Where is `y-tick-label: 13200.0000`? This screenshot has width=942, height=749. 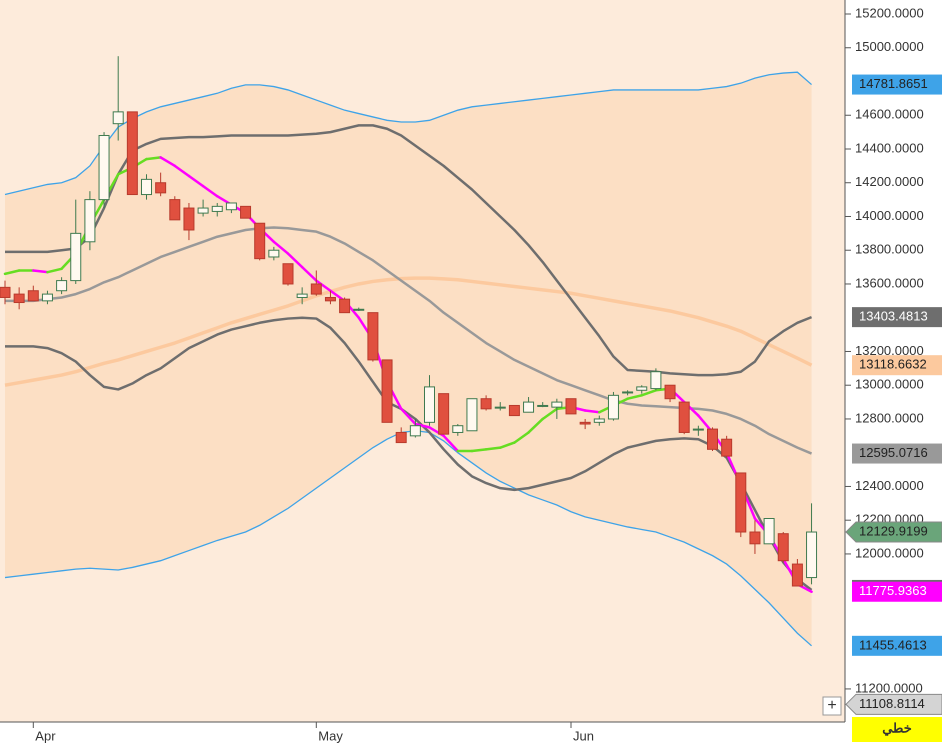
y-tick-label: 13200.0000 is located at coordinates (889, 350).